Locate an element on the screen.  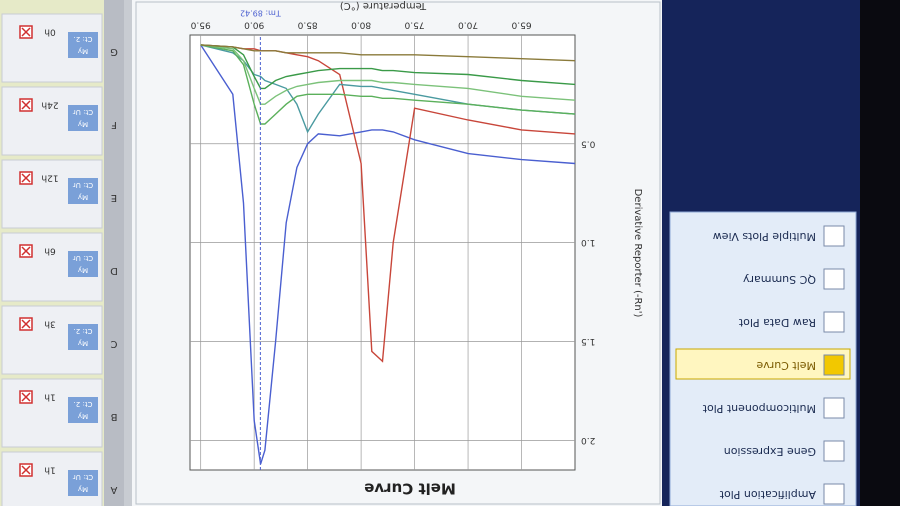
nav-label: Melt Curve is located at coordinates (786, 365).